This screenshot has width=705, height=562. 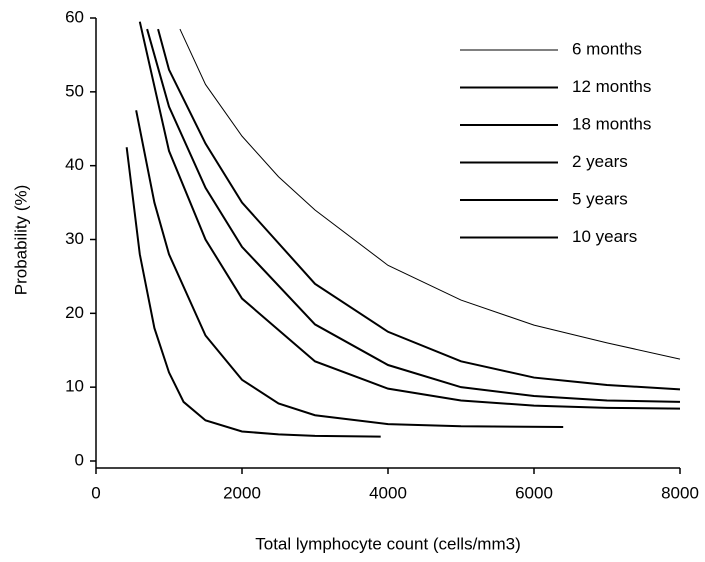 What do you see at coordinates (611, 123) in the screenshot?
I see `legend-label: 18 months` at bounding box center [611, 123].